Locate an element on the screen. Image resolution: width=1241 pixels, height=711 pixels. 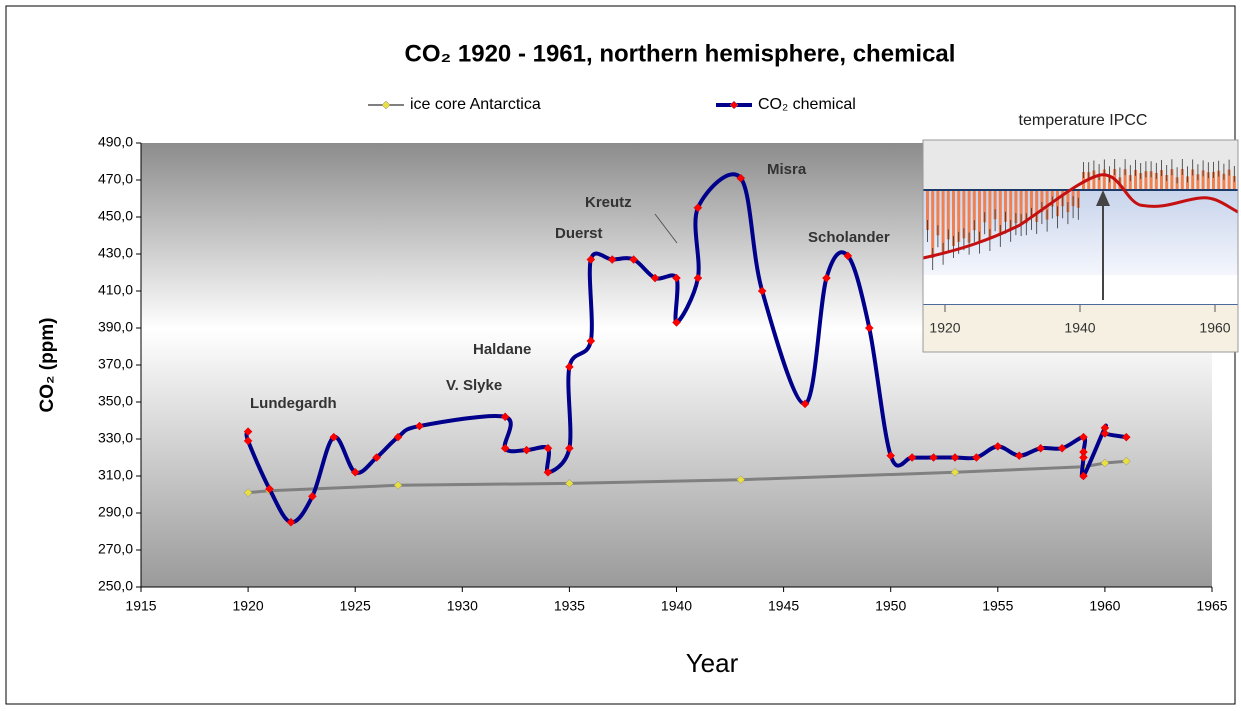
inset-frame is located at coordinates (1080, 246).